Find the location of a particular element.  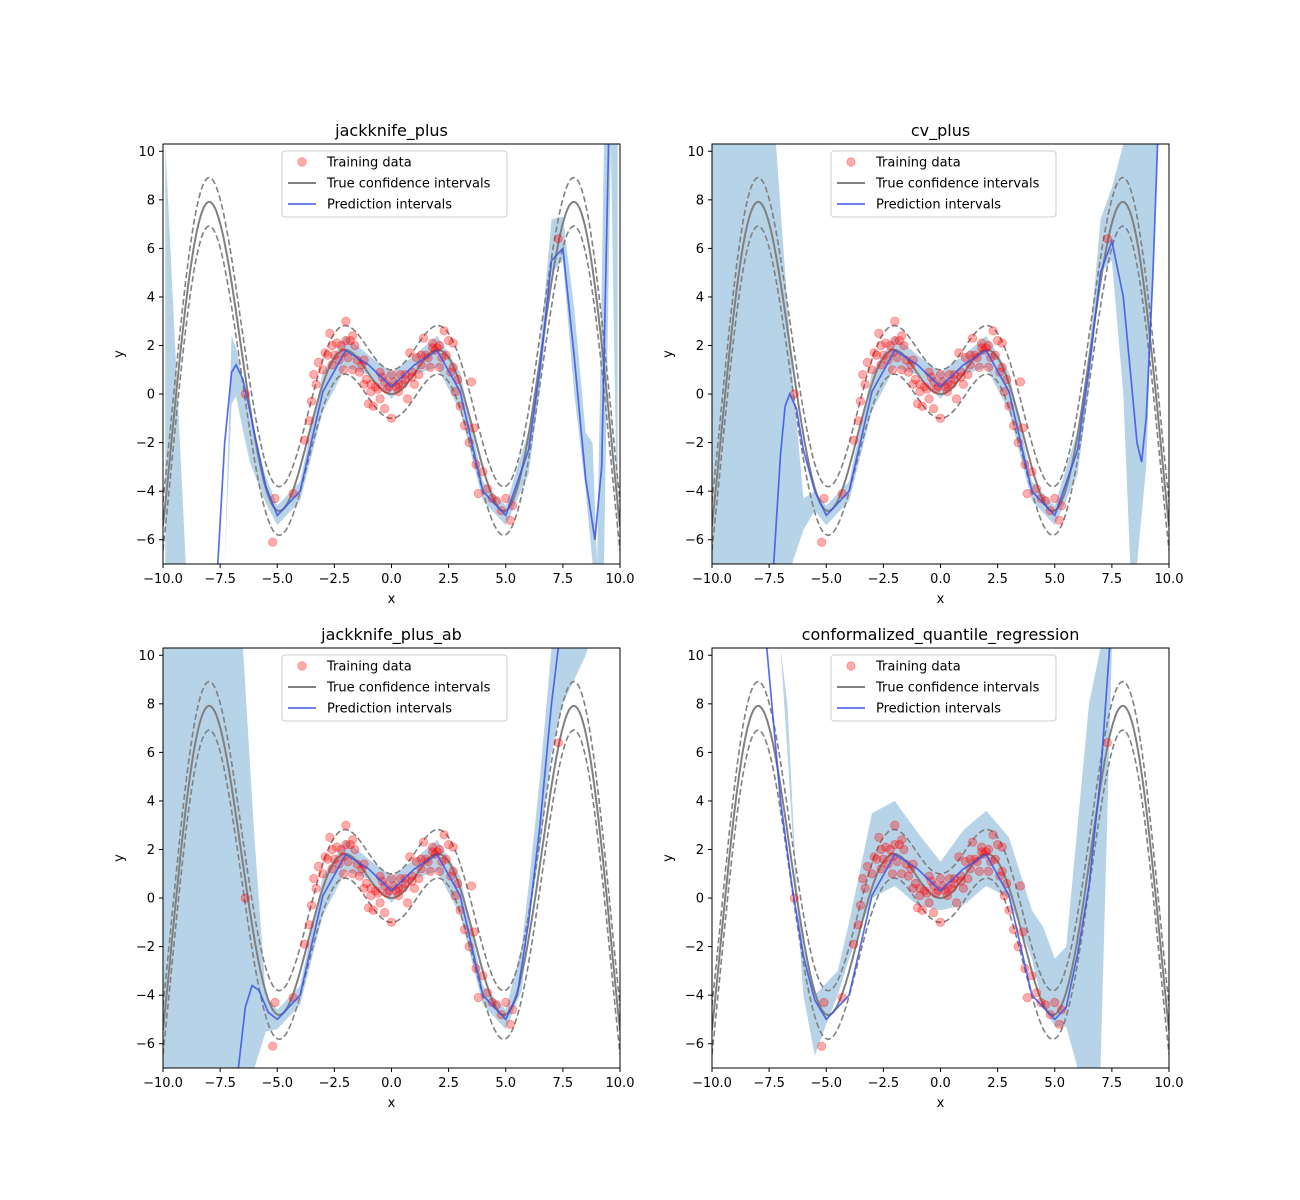

legend-label-prediction: Prediction intervals is located at coordinates (938, 709).